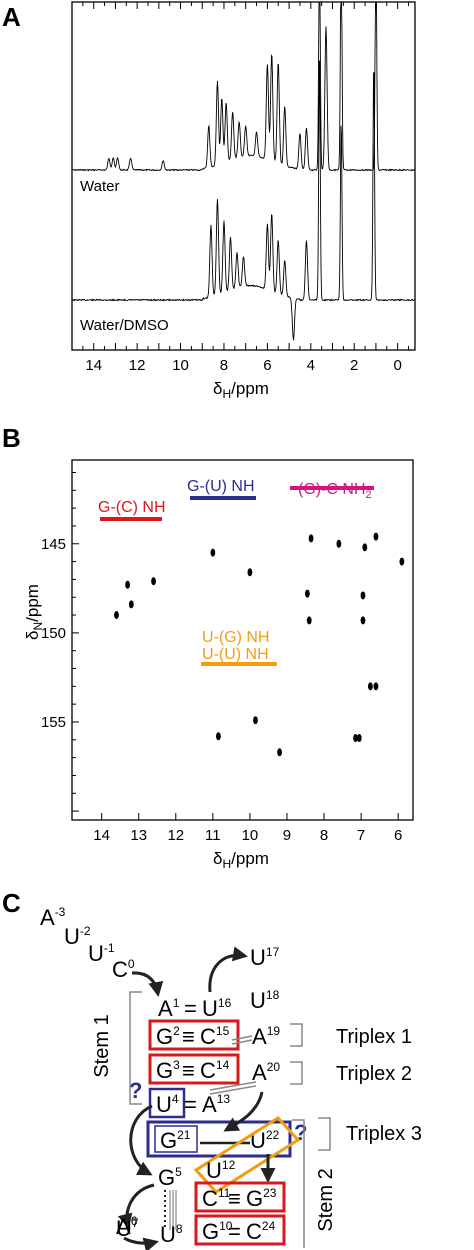 This screenshot has width=474, height=1250. I want to click on nmr-1d-tick-labels: 14 12 10 8 6 4 2 0, so click(243, 365).